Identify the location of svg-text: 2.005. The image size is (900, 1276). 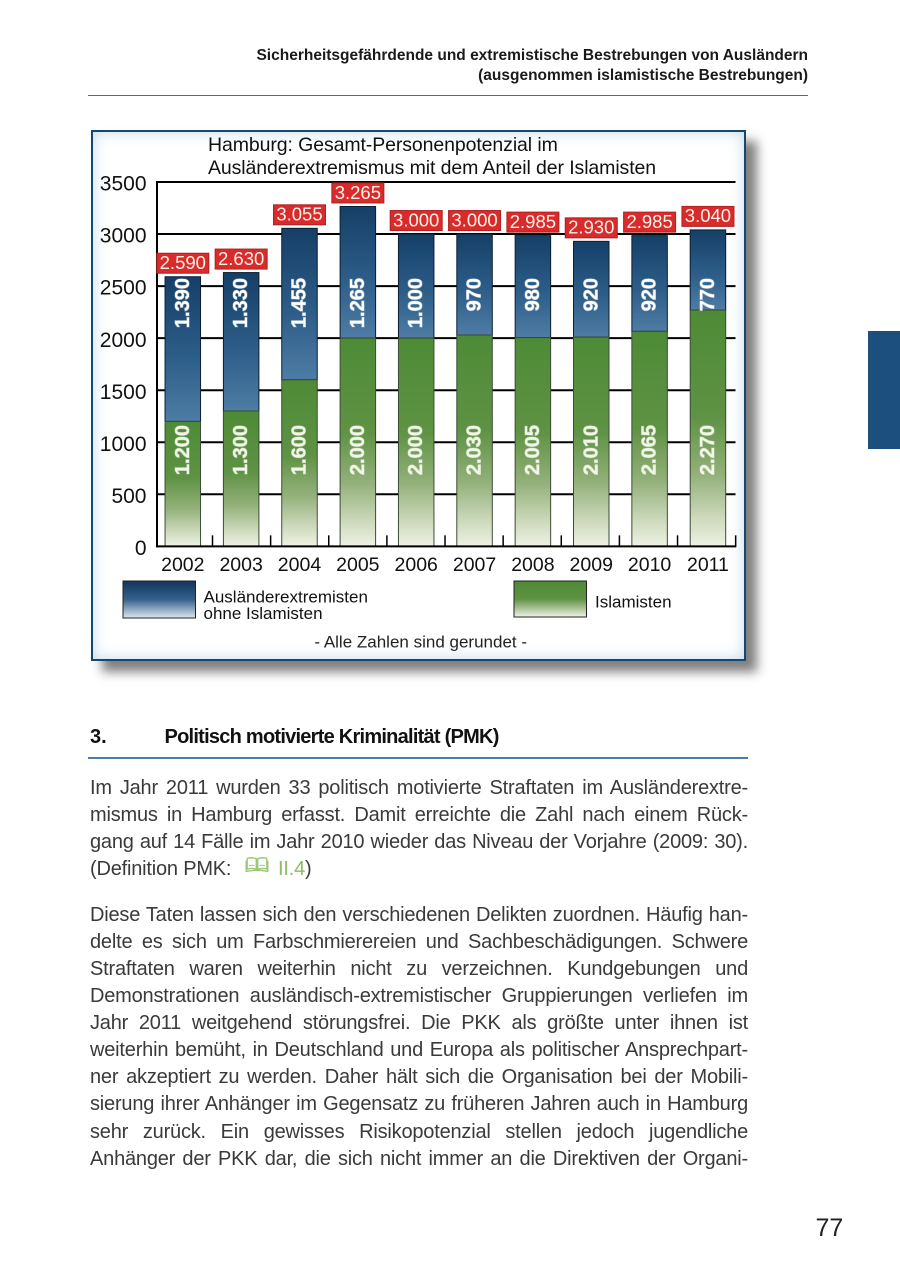
(533, 450).